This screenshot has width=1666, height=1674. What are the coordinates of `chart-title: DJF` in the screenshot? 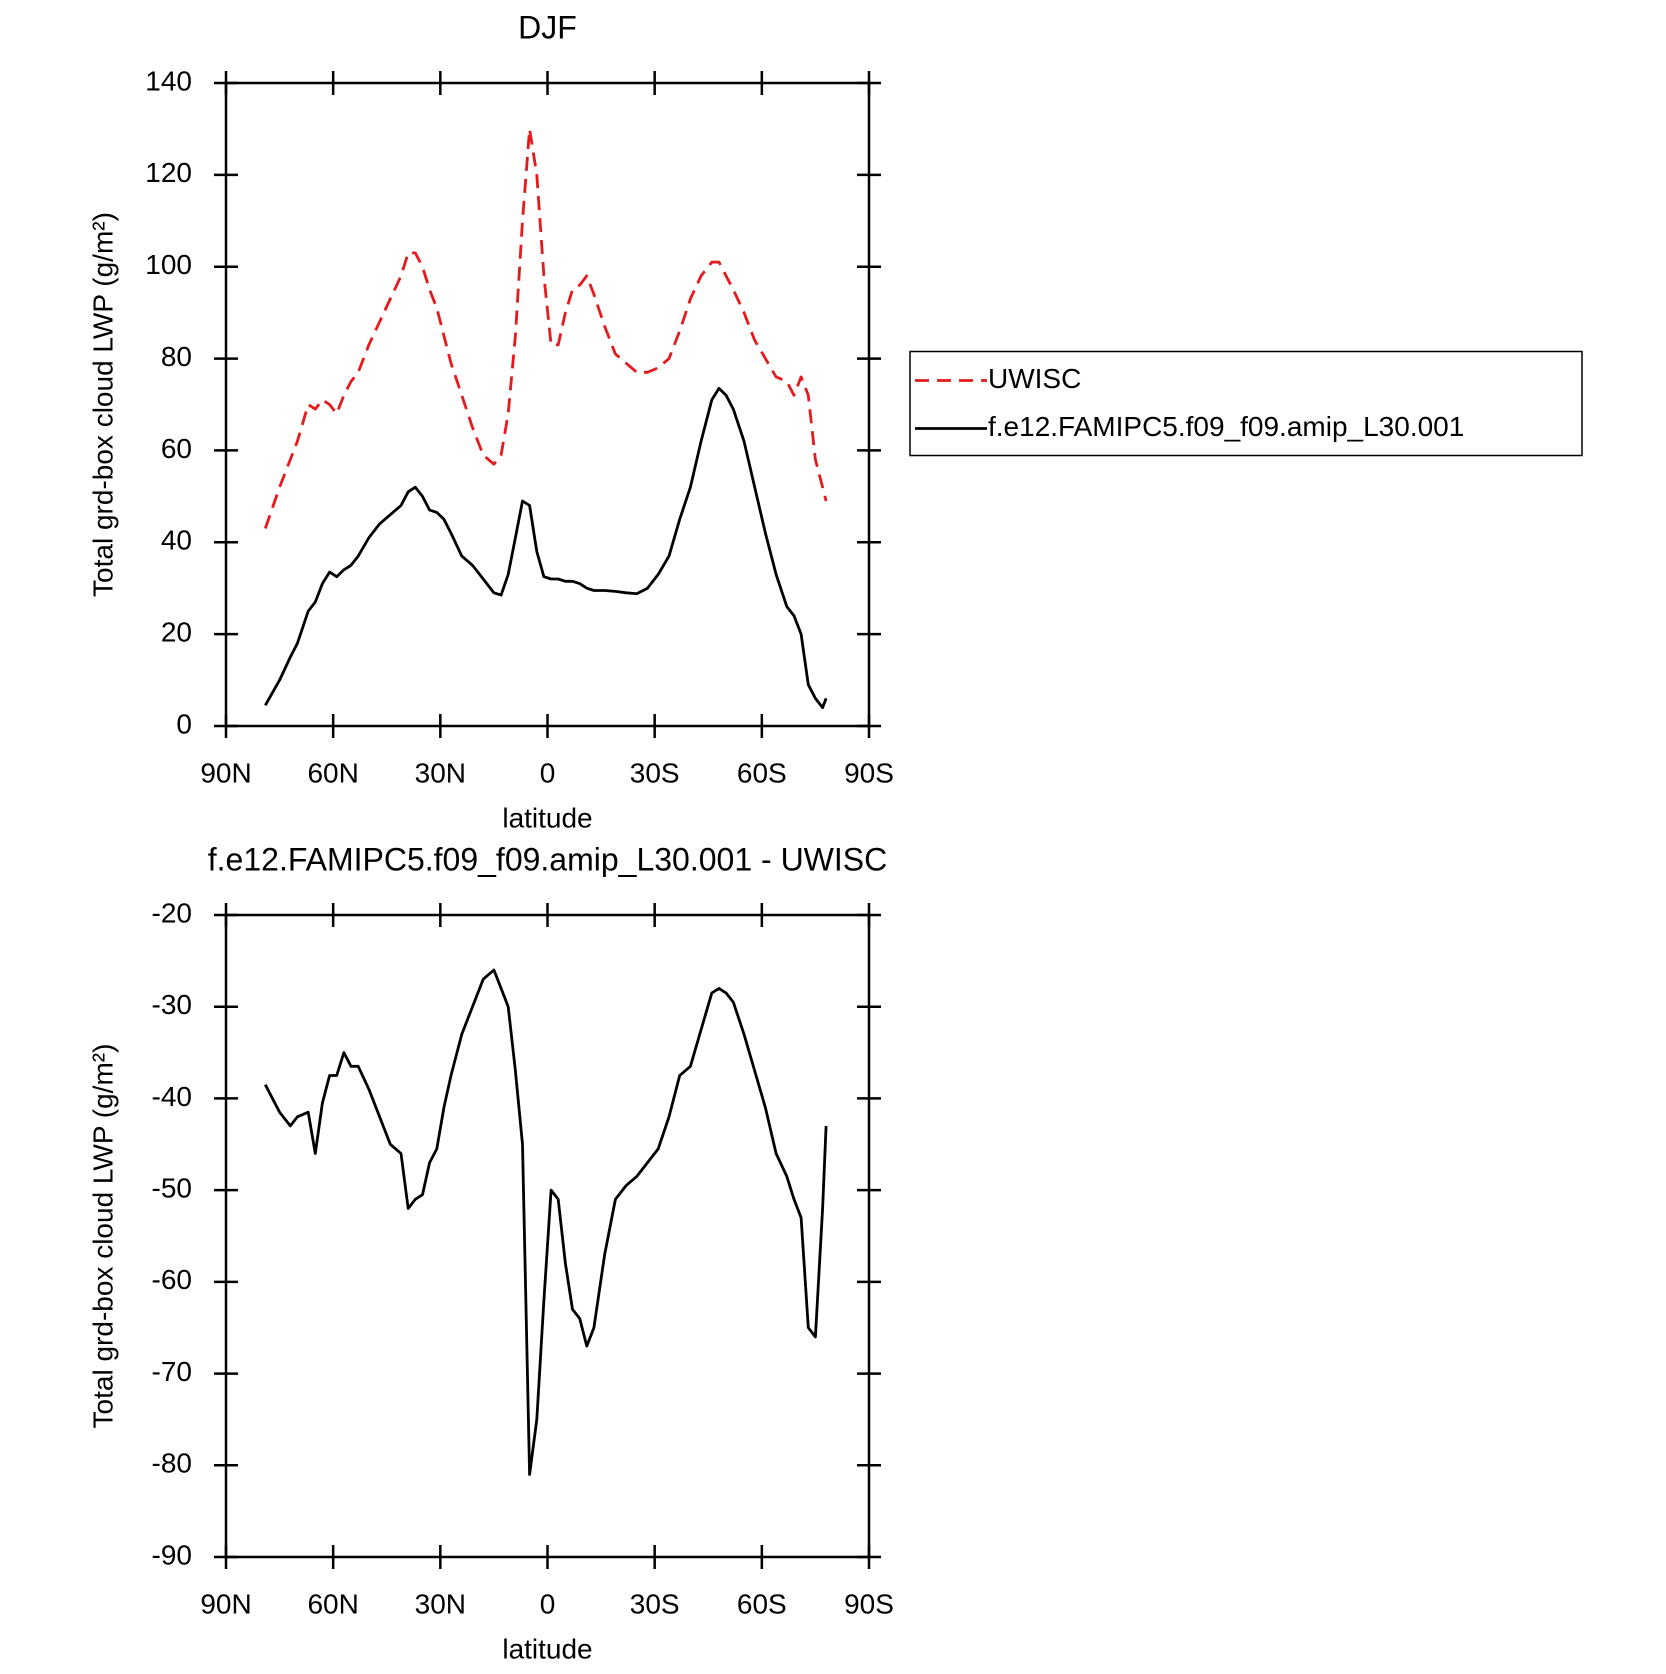 It's located at (547, 27).